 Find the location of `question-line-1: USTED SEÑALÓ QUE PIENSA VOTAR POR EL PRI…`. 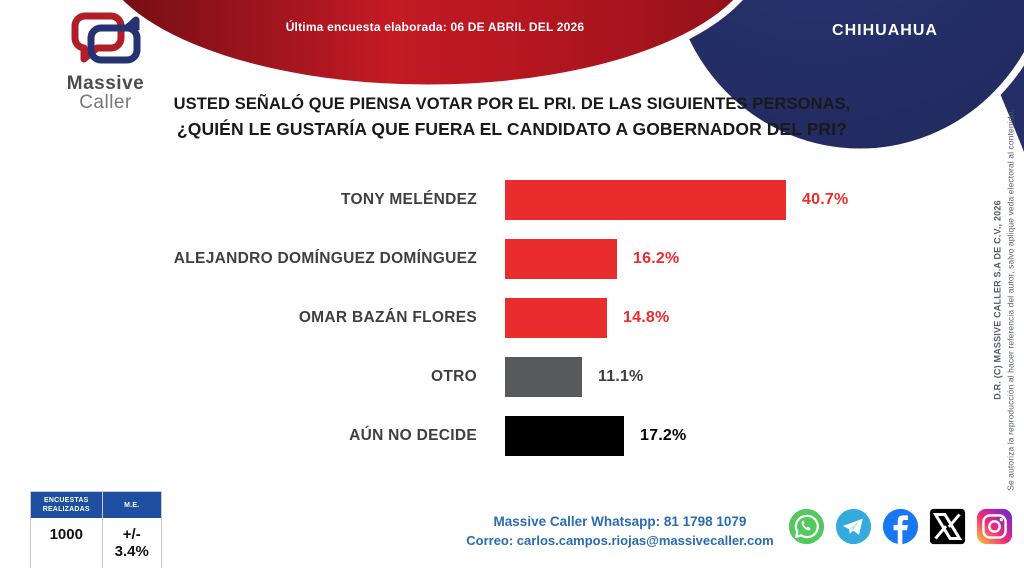

question-line-1: USTED SEÑALÓ QUE PIENSA VOTAR POR EL PRI… is located at coordinates (512, 104).